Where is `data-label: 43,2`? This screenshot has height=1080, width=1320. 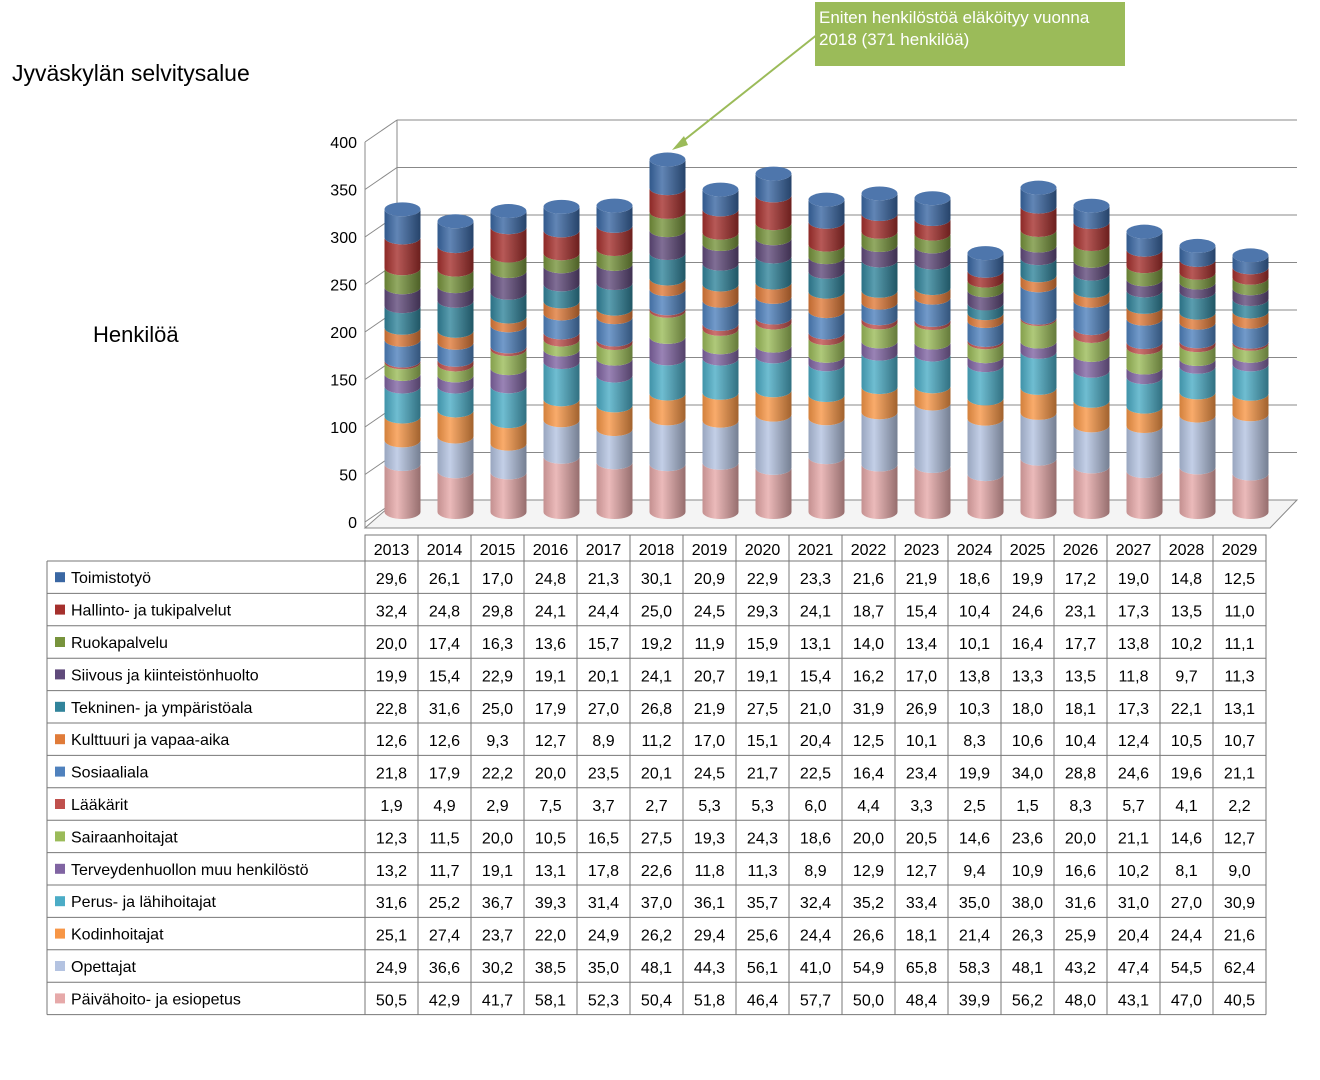 data-label: 43,2 is located at coordinates (1080, 968).